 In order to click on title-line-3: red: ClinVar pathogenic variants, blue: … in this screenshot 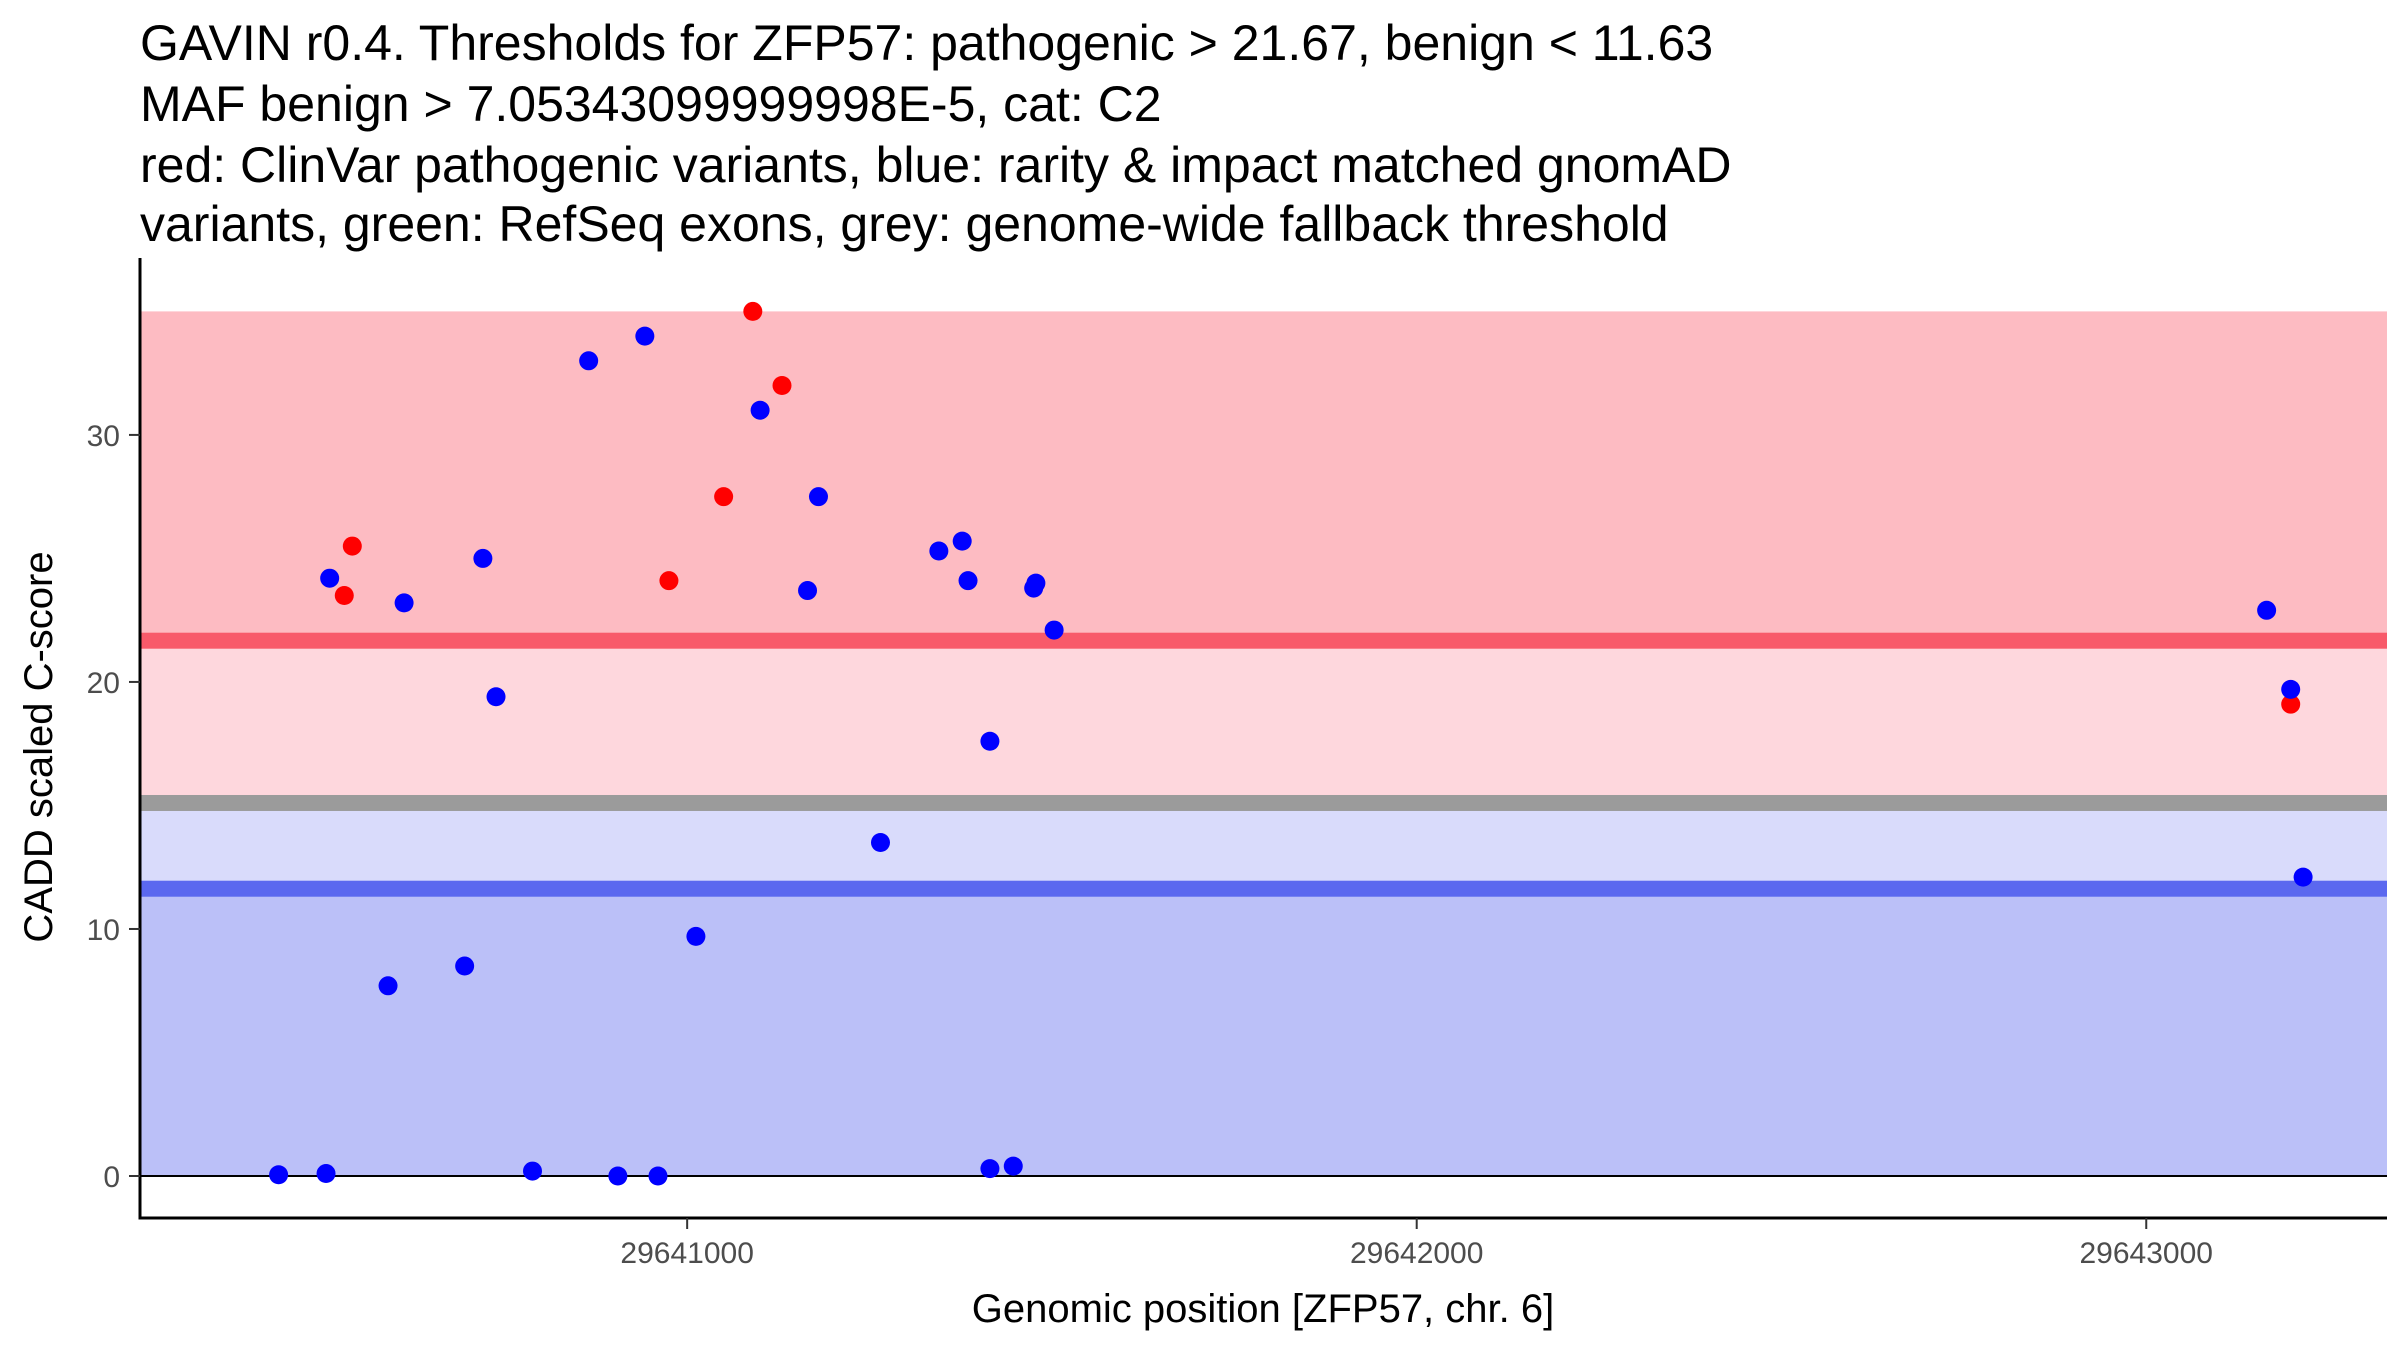, I will do `click(935, 165)`.